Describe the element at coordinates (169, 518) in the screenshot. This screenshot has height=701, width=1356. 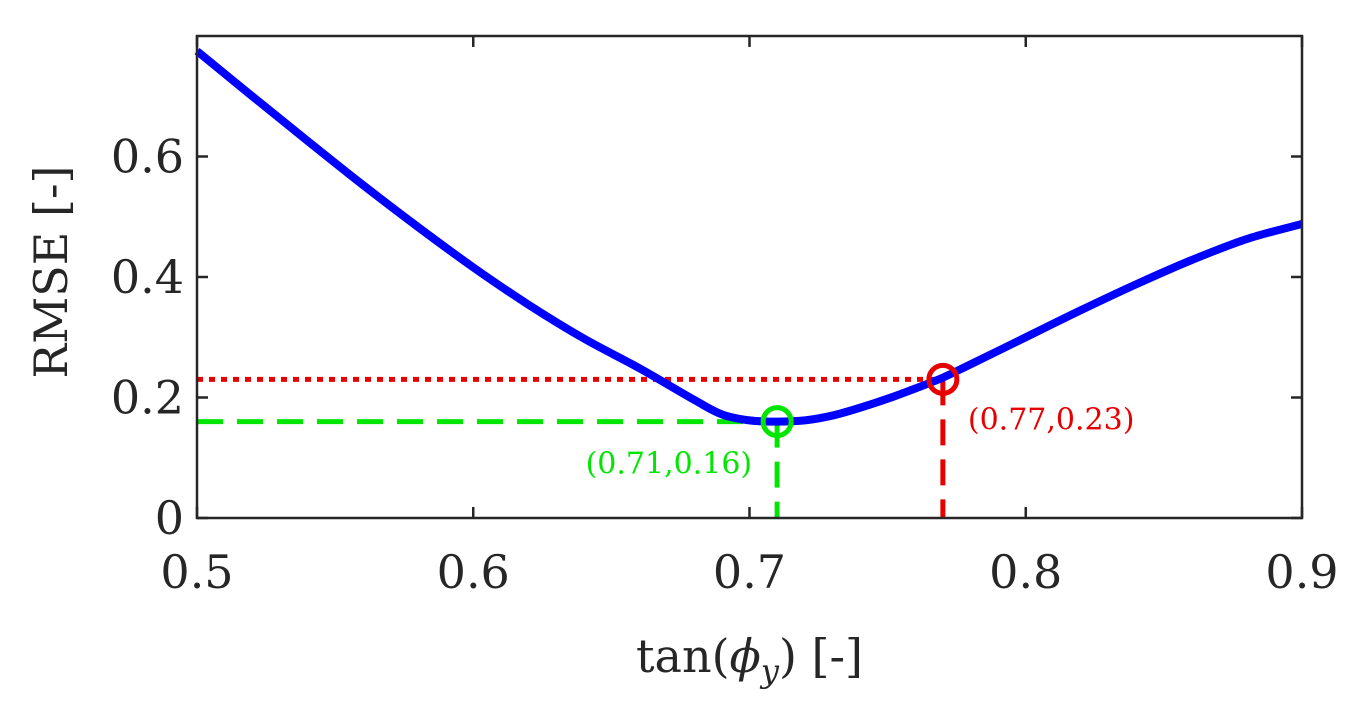
I see `y-tick-label: 0` at that location.